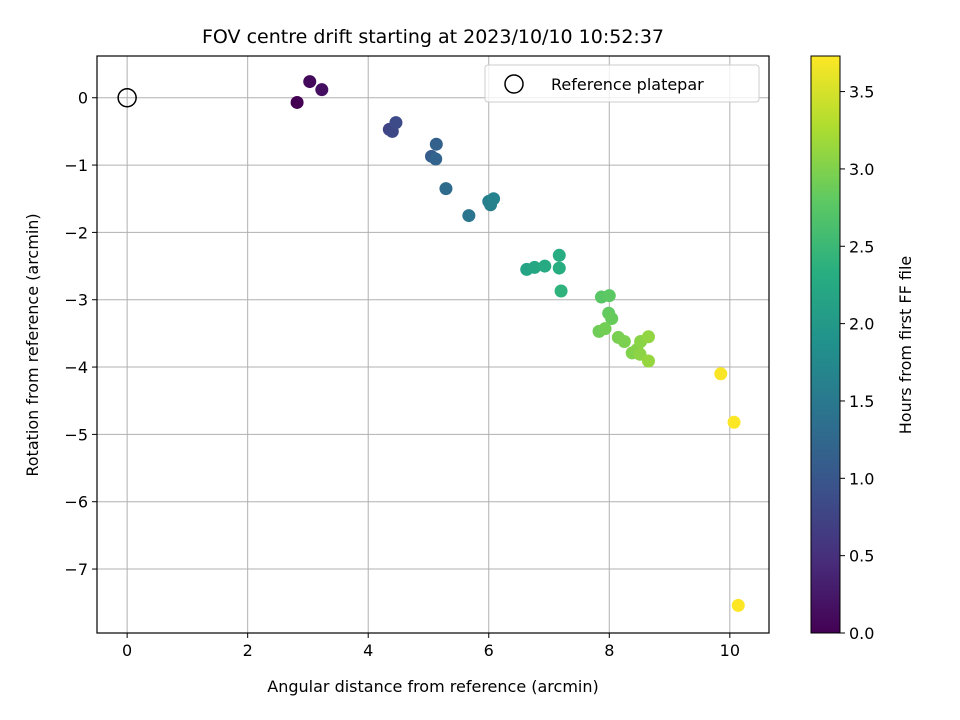 The width and height of the screenshot is (960, 720). I want to click on y-tick-label: 0, so click(83, 98).